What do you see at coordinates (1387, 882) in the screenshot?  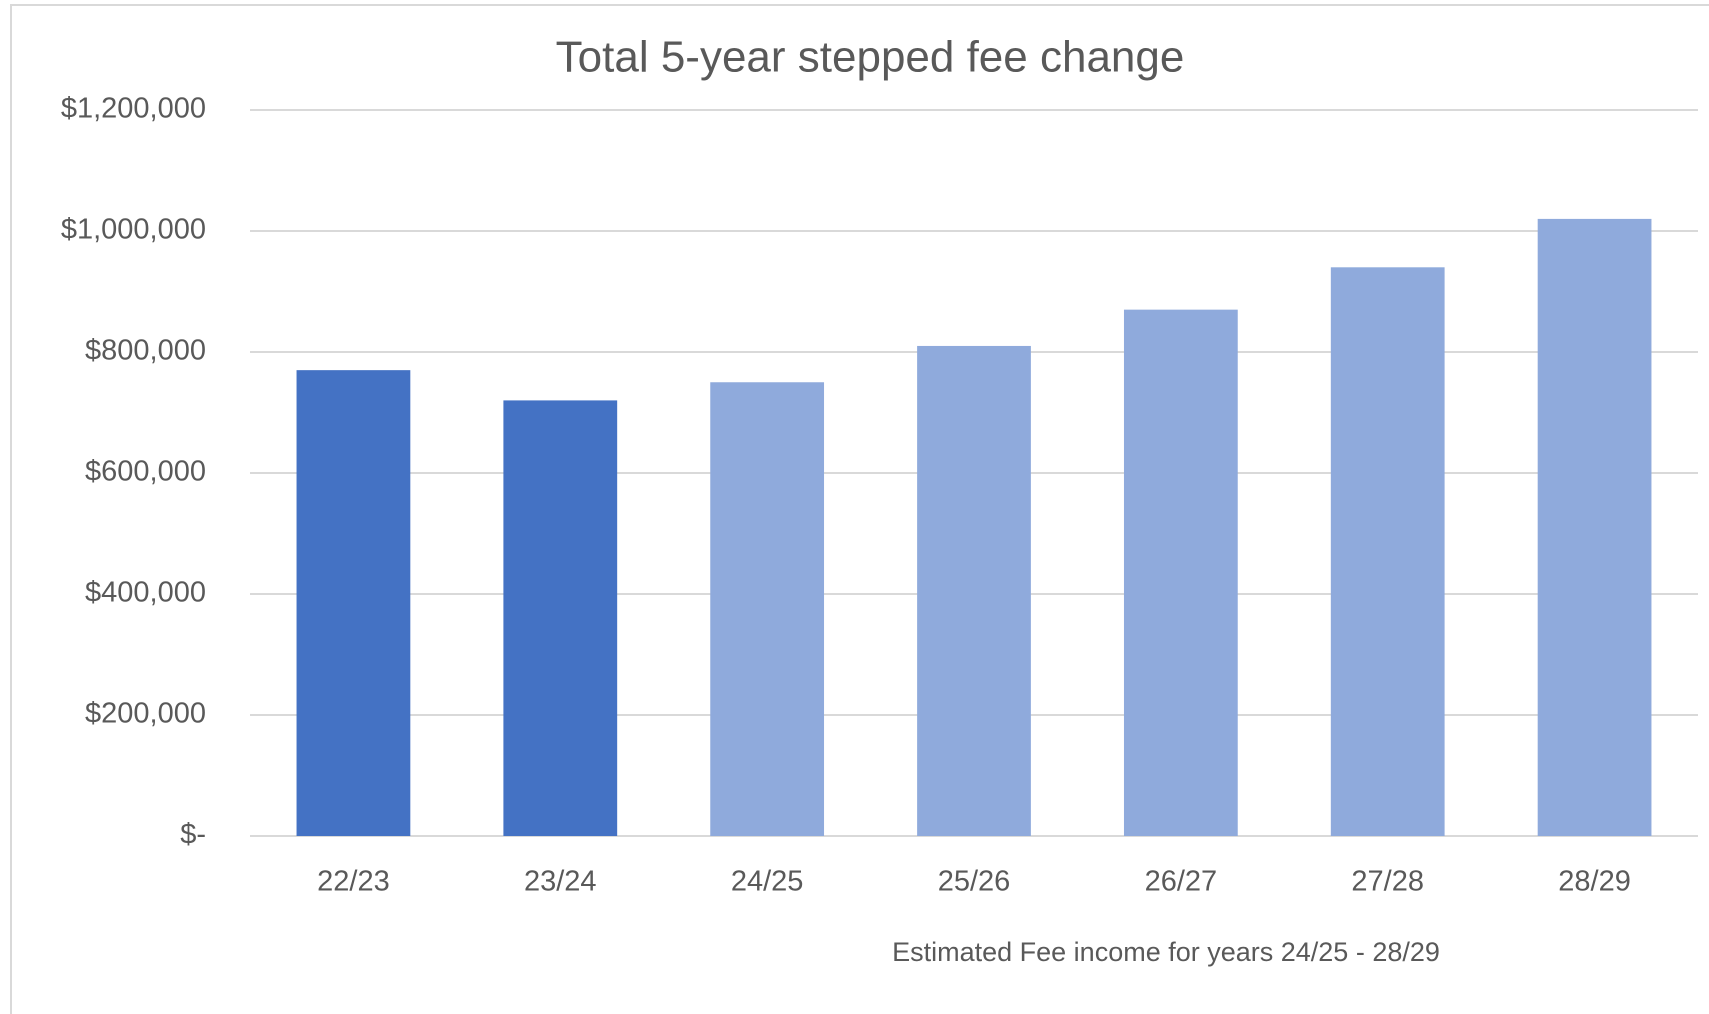 I see `x-tick-label: 27/28` at bounding box center [1387, 882].